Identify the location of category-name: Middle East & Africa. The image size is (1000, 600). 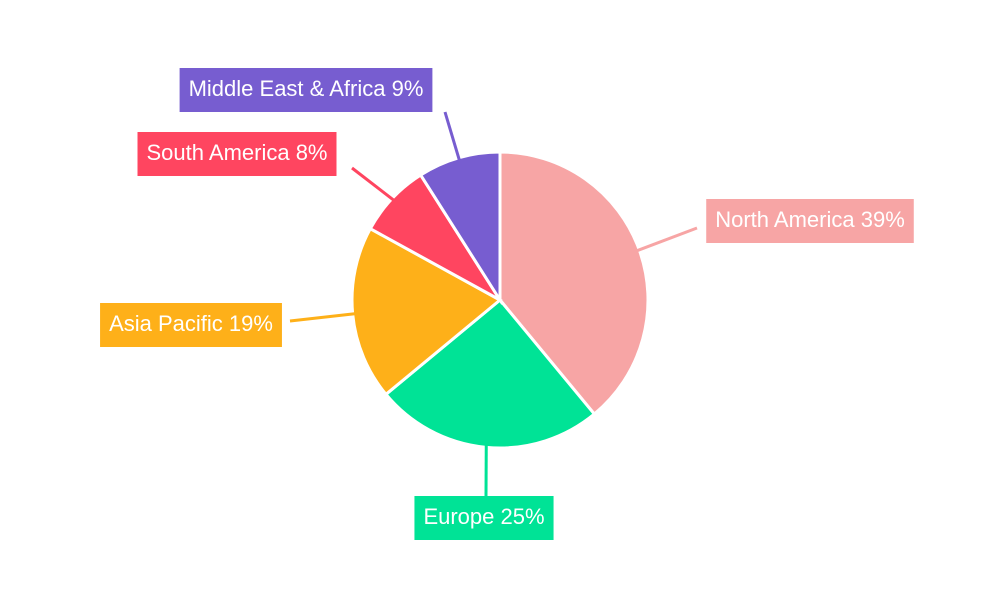
(288, 88).